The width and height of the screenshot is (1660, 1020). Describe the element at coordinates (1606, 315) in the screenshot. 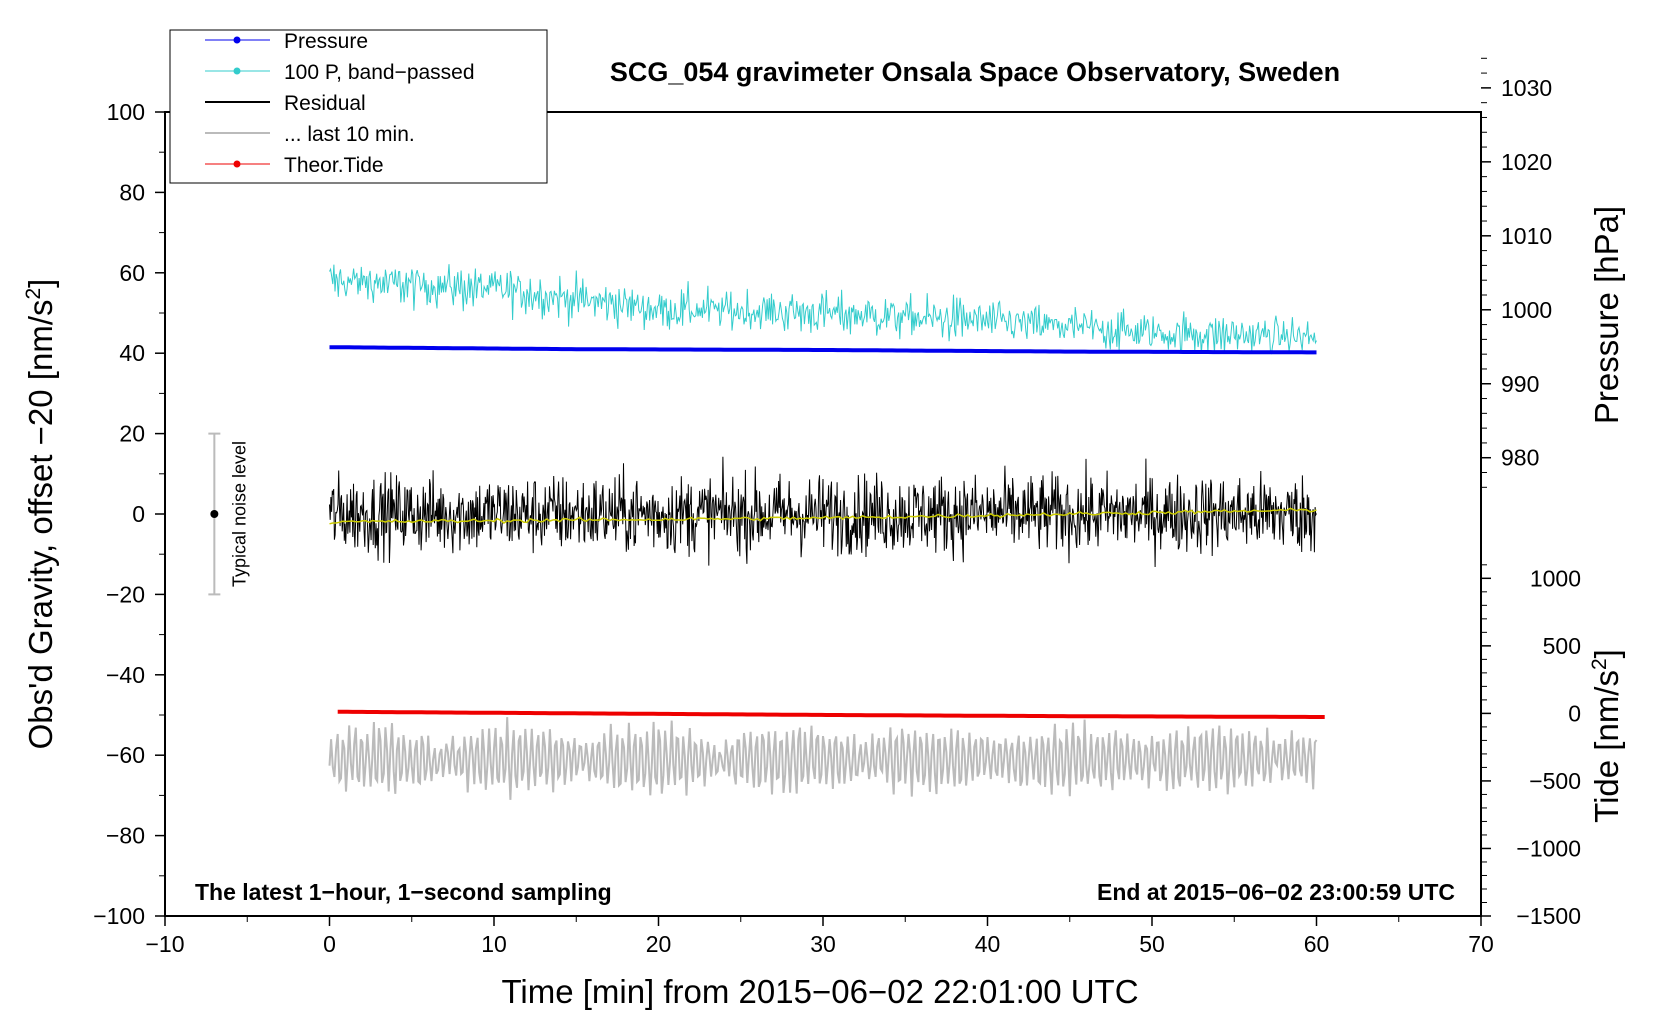

I see `pressure-axis-title: Pressure [hPa]` at that location.